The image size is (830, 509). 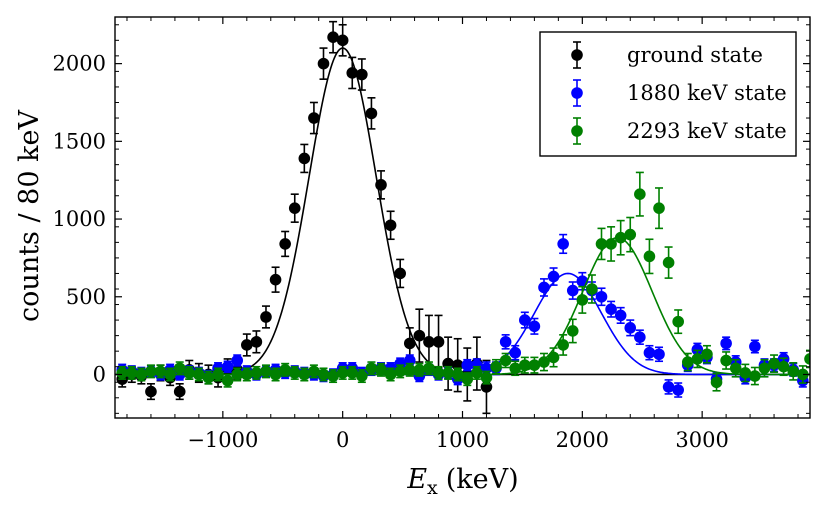 What do you see at coordinates (679, 93) in the screenshot?
I see `legend-entry: 1880 keV state` at bounding box center [679, 93].